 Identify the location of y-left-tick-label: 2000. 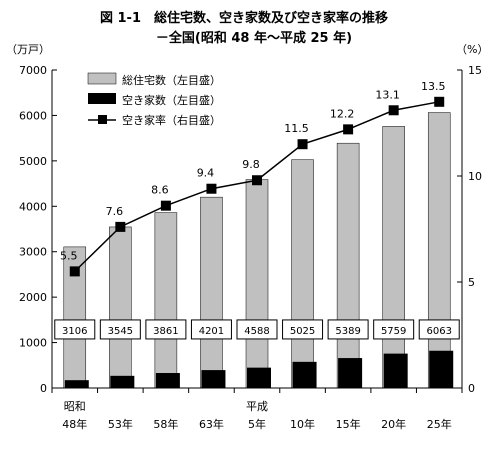
(33, 297).